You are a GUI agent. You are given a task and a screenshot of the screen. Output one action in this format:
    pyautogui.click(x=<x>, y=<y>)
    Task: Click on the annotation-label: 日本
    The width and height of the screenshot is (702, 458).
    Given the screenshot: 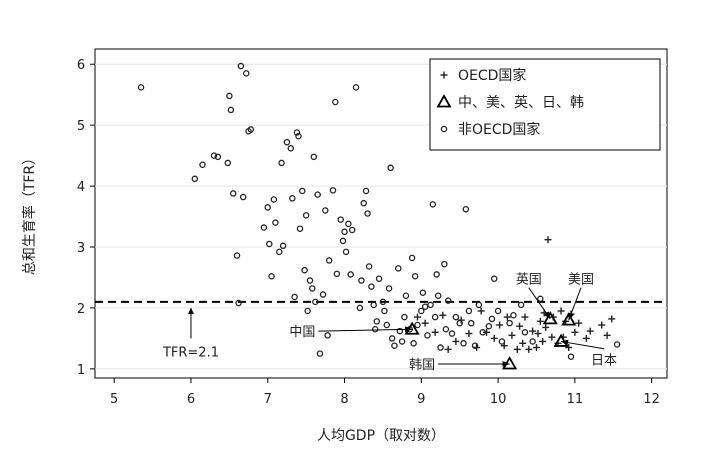 What is the action you would take?
    pyautogui.click(x=604, y=361)
    